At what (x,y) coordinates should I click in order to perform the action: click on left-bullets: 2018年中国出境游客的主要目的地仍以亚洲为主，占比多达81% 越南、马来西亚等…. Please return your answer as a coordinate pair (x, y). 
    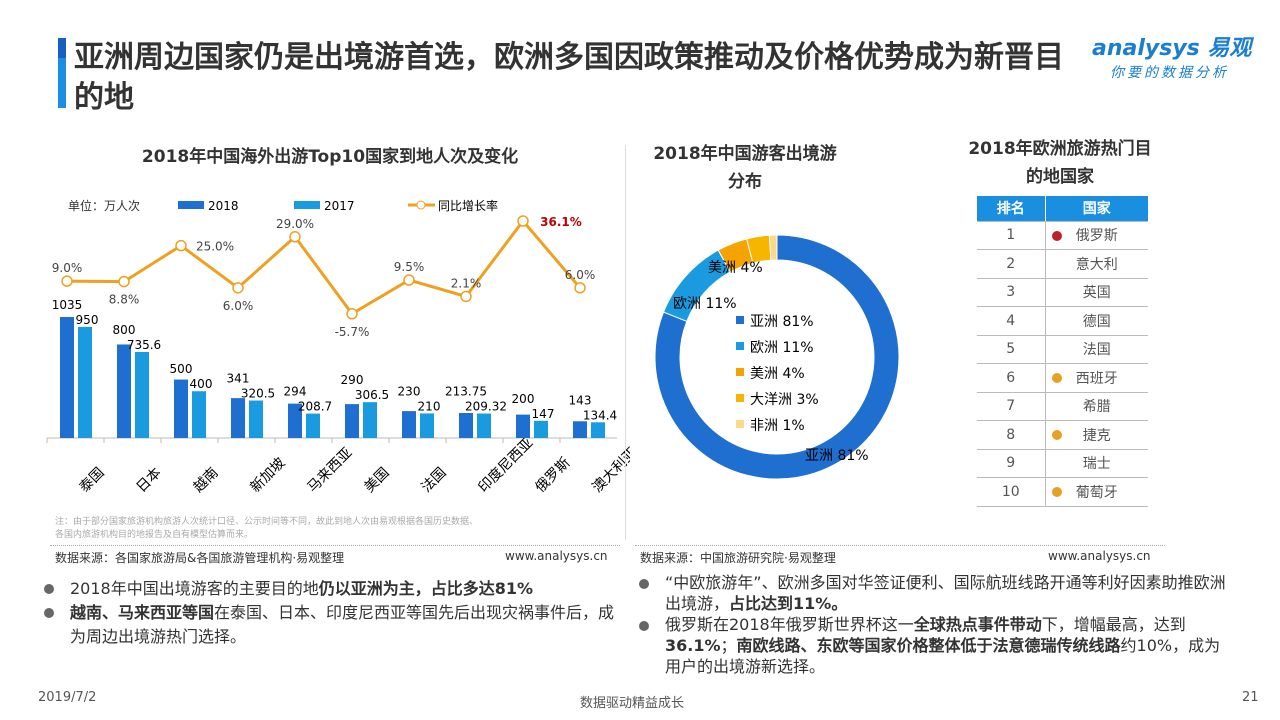
    Looking at the image, I should click on (330, 613).